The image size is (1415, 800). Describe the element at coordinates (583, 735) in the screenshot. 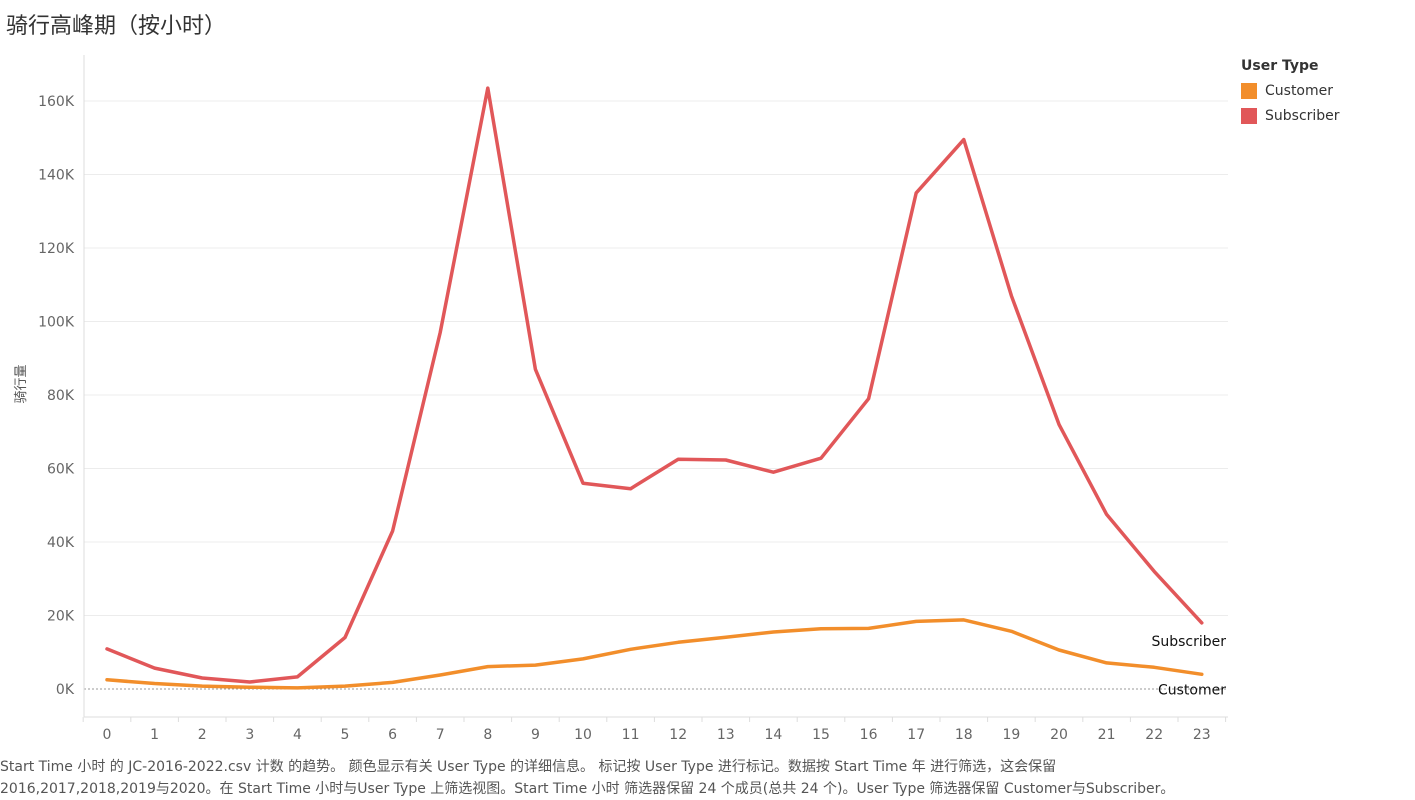

I see `x-tick-label-10: 10` at that location.